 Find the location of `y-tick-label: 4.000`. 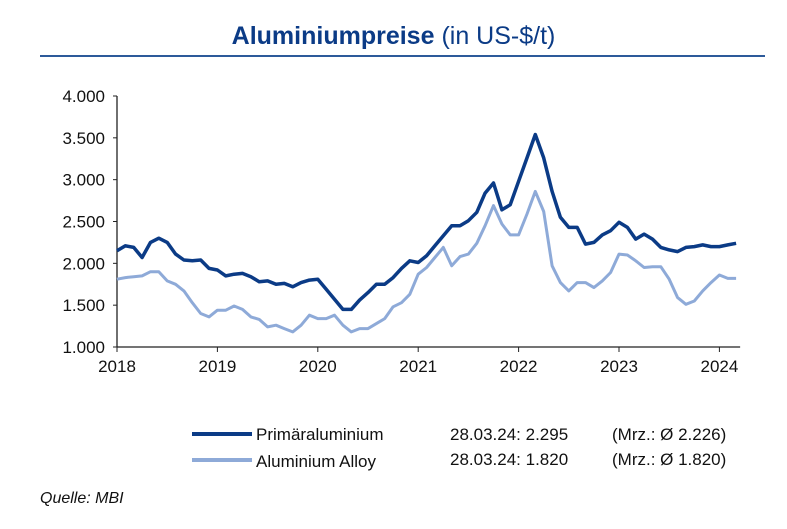

y-tick-label: 4.000 is located at coordinates (83, 96).